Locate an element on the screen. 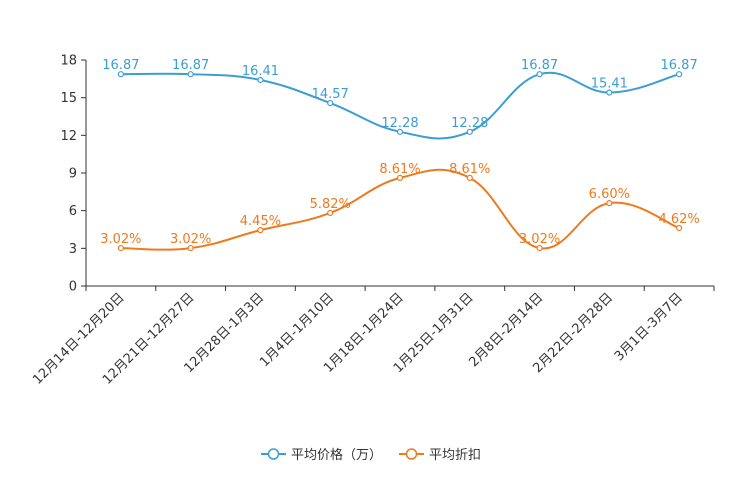 The width and height of the screenshot is (744, 496). y-tick-label: 18 is located at coordinates (68, 61).